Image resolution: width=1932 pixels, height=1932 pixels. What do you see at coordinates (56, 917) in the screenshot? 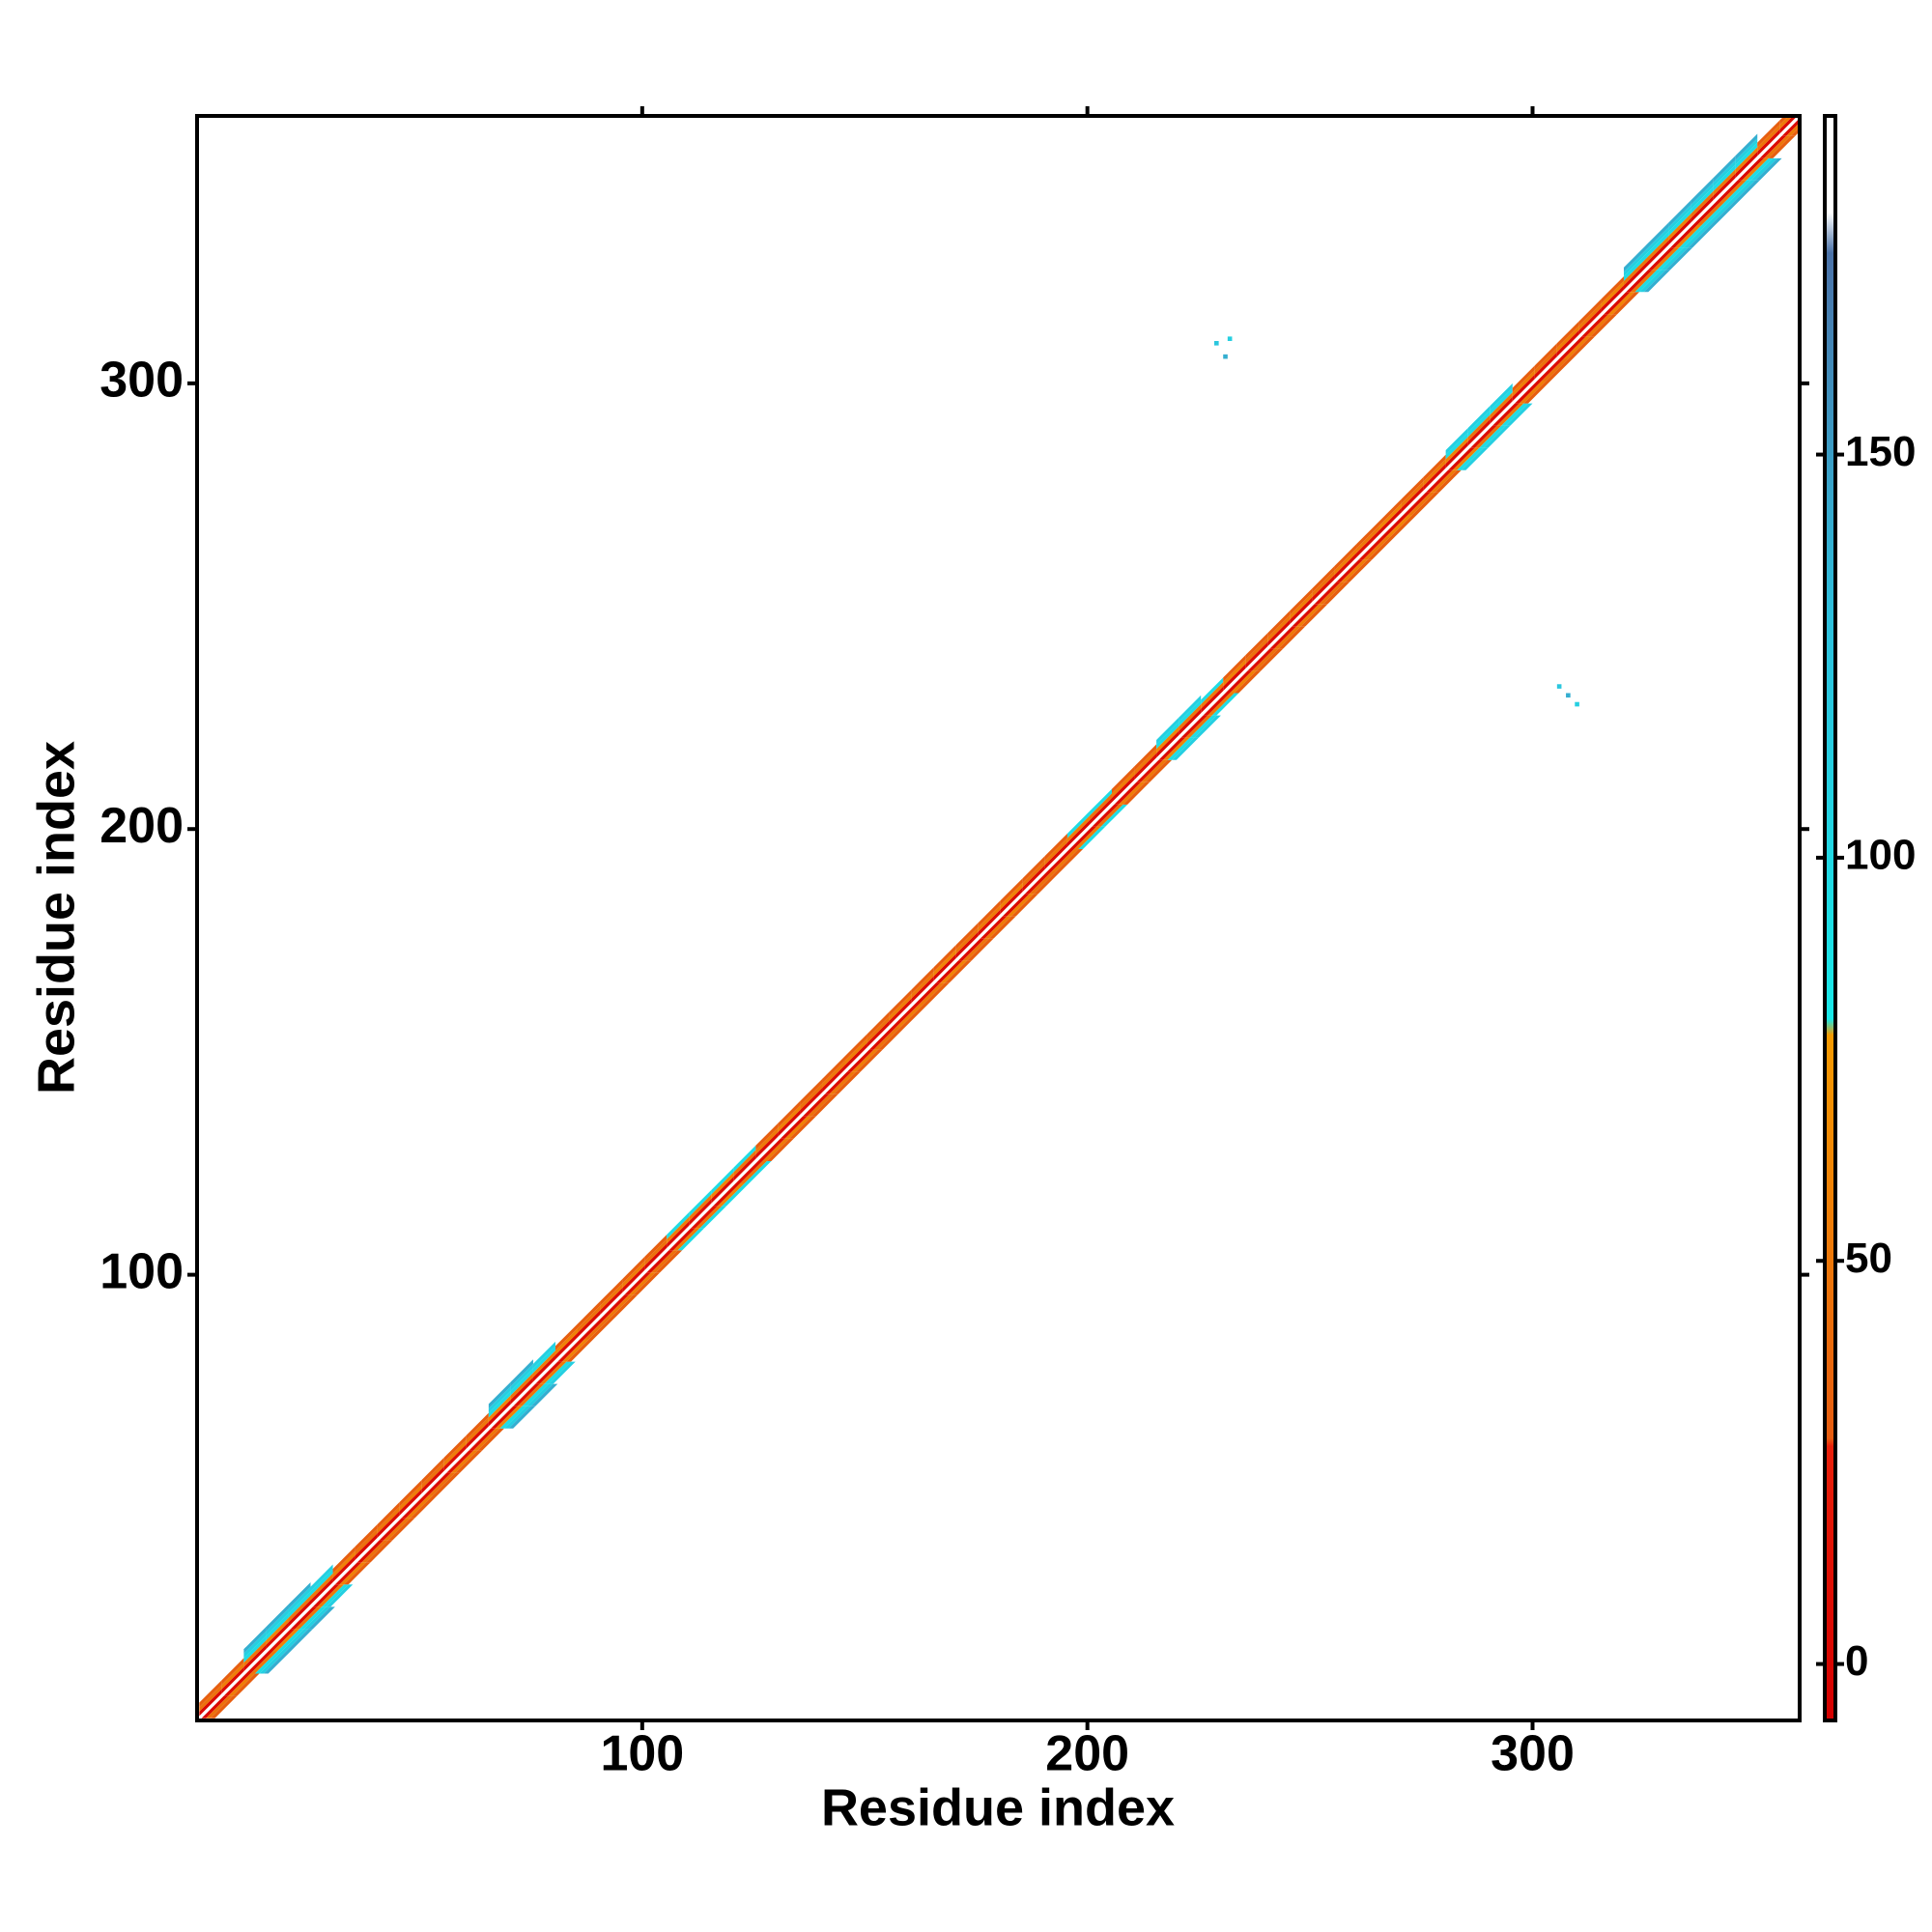
I see `y-axis-title: Residue index` at bounding box center [56, 917].